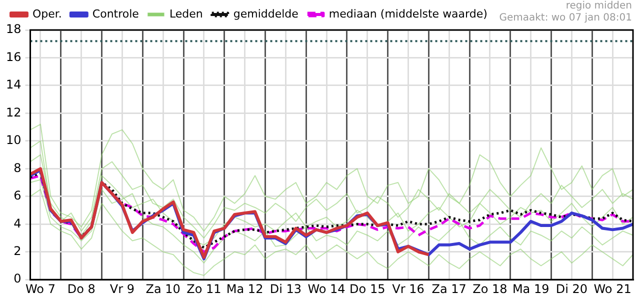 The image size is (635, 300). Describe the element at coordinates (18, 279) in the screenshot. I see `y-tick-label: 0` at that location.